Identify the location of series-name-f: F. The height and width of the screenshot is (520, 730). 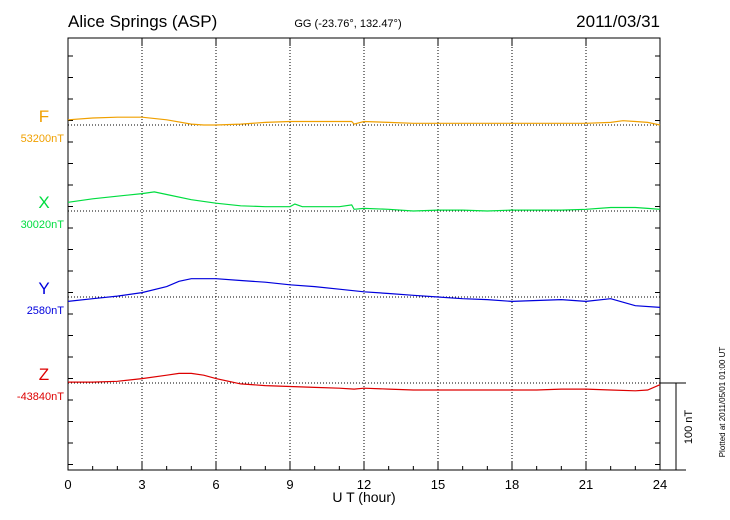
(44, 116).